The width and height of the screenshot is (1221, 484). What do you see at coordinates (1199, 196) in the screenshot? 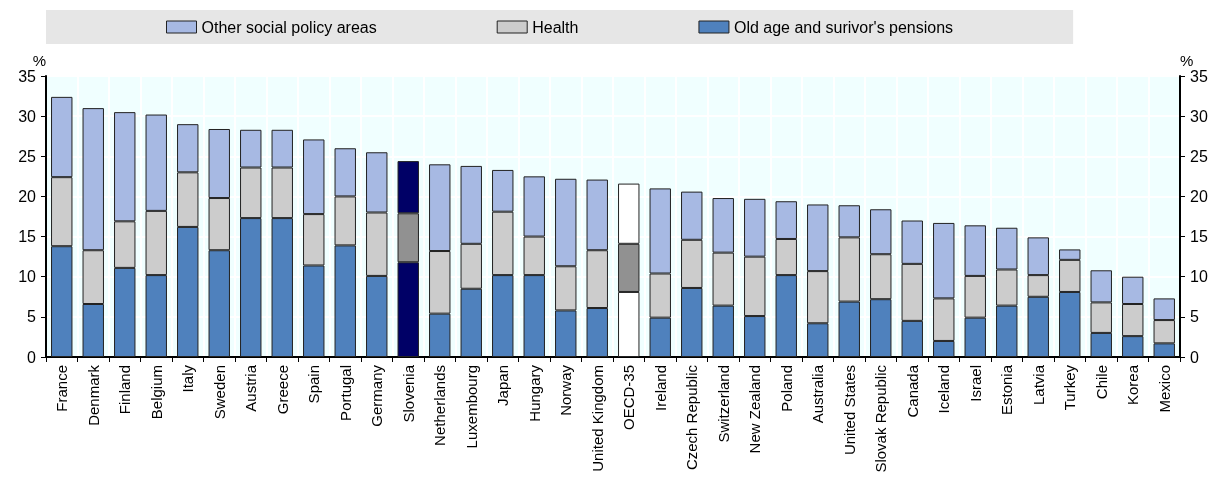
I see `y2-tick-label: 20` at bounding box center [1199, 196].